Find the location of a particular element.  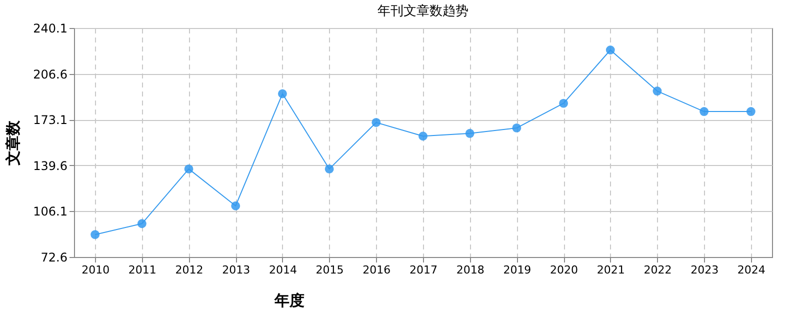

x-tick-label: 2022 is located at coordinates (658, 270).